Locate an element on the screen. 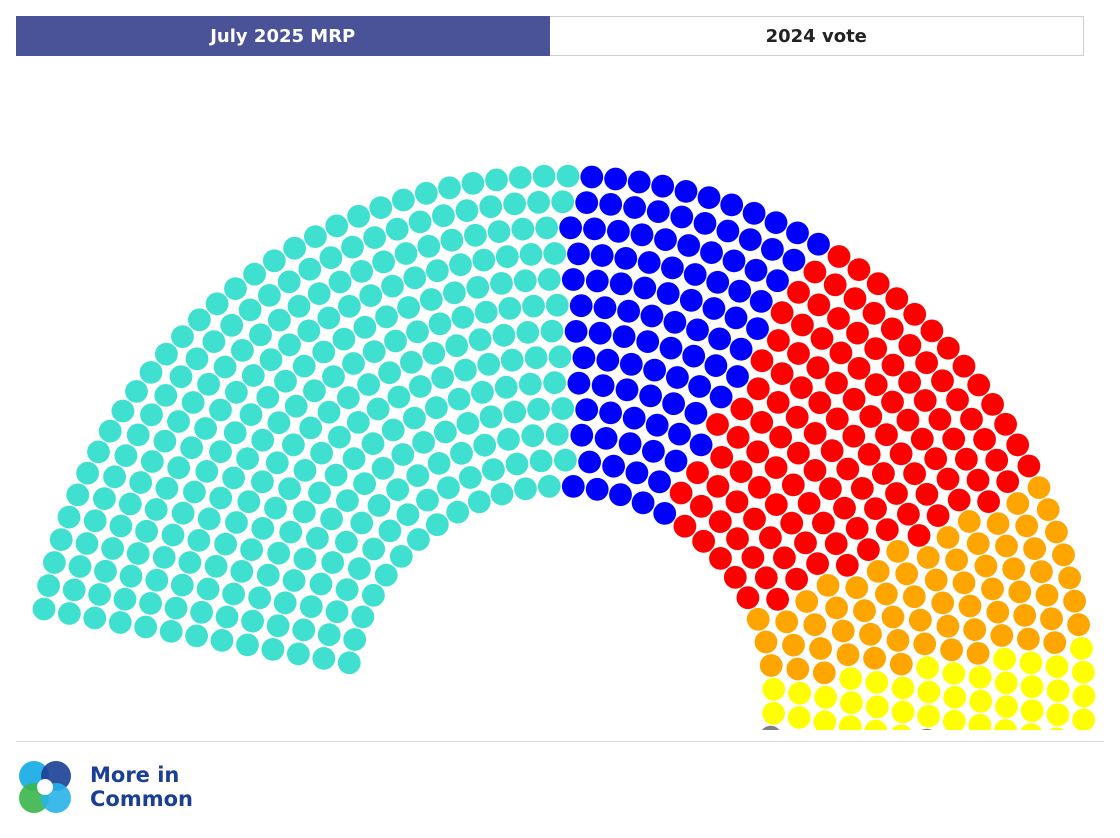  tab-july-2025-mrp: July 2025 MRP is located at coordinates (283, 36).